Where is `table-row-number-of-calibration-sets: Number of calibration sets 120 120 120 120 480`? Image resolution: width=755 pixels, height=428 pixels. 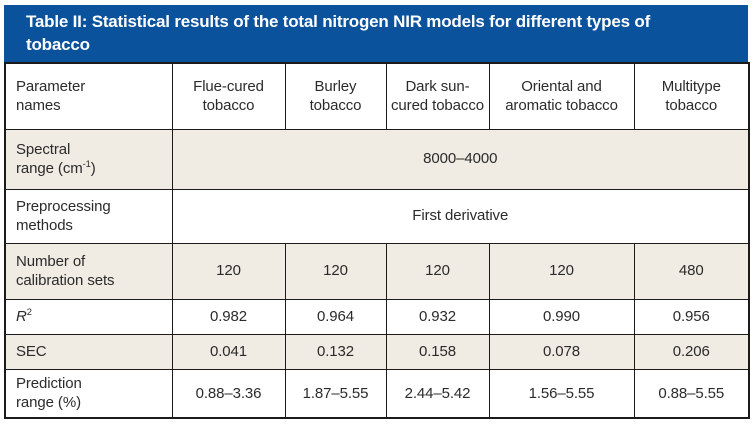 table-row-number-of-calibration-sets: Number of calibration sets 120 120 120 120 480 is located at coordinates (377, 271).